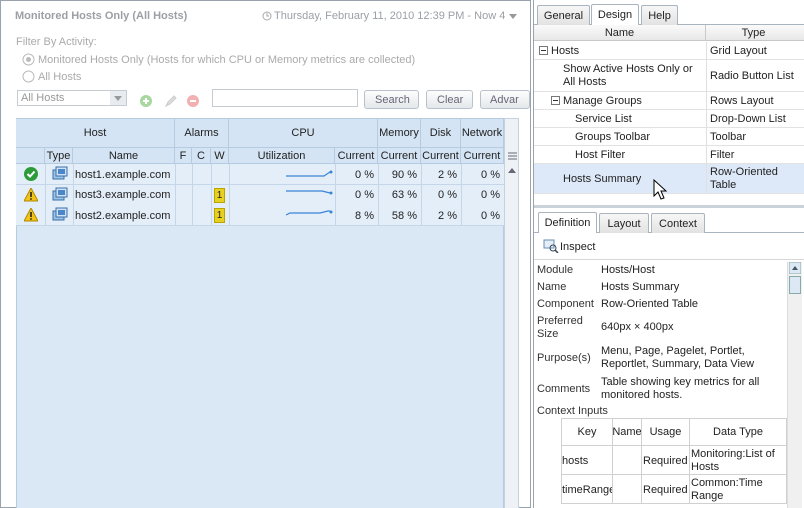 The image size is (804, 508). Describe the element at coordinates (220, 156) in the screenshot. I see `column-header: W` at that location.